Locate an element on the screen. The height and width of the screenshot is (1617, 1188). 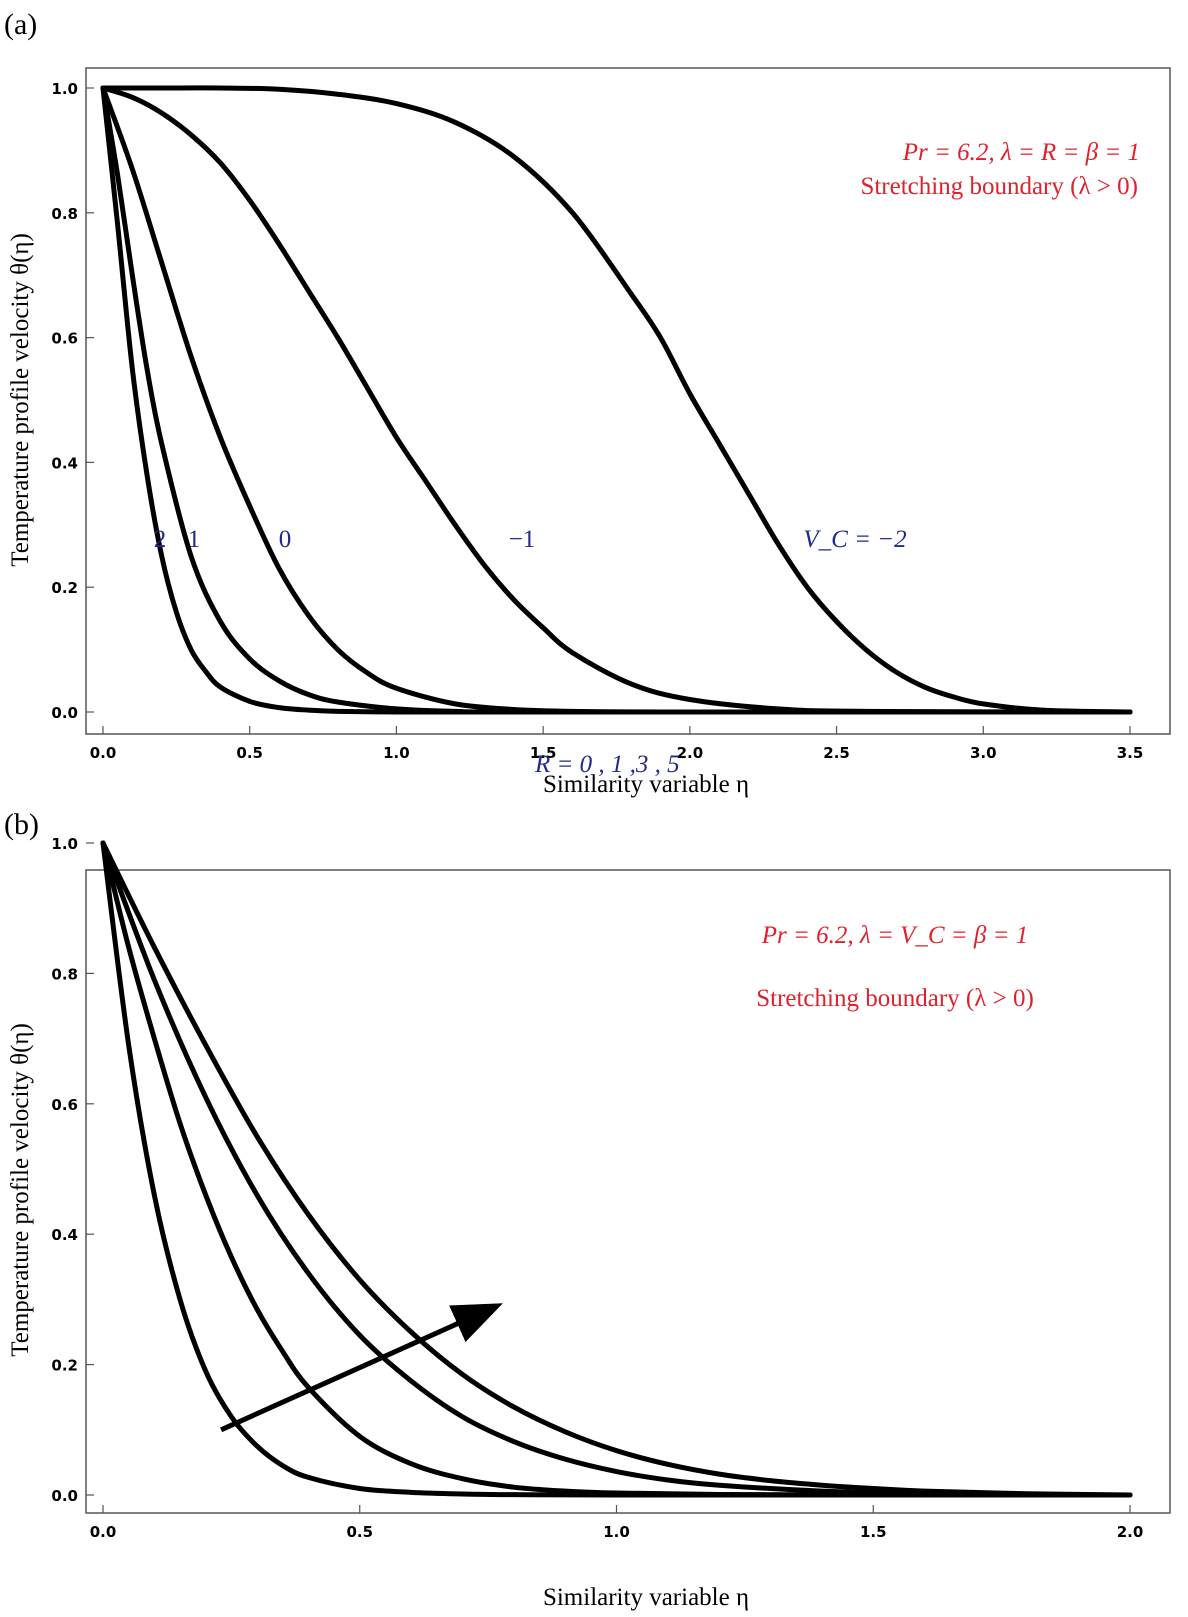
panel-b-x-axis-label: Similarity variable η is located at coordinates (646, 1597).